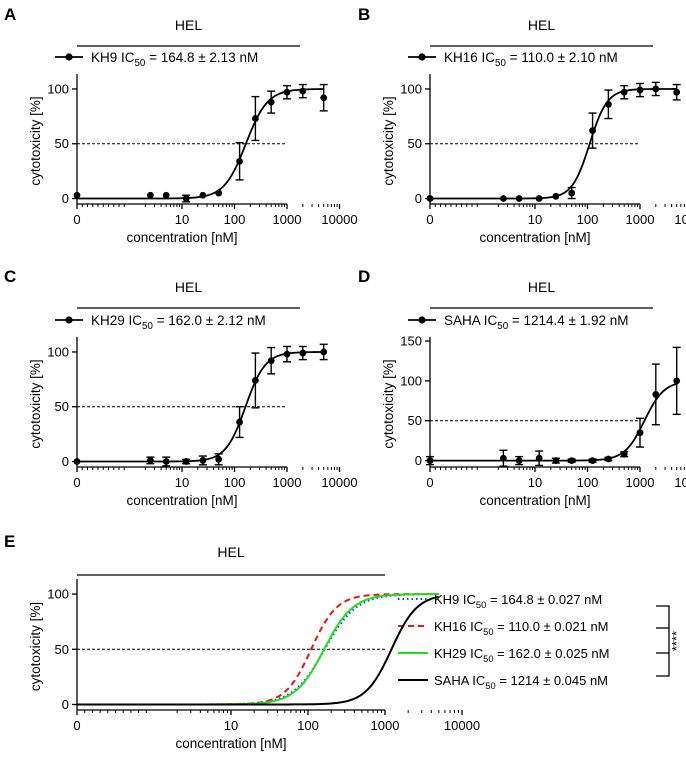 The width and height of the screenshot is (686, 765). Describe the element at coordinates (663, 641) in the screenshot. I see `significance-bracket` at that location.